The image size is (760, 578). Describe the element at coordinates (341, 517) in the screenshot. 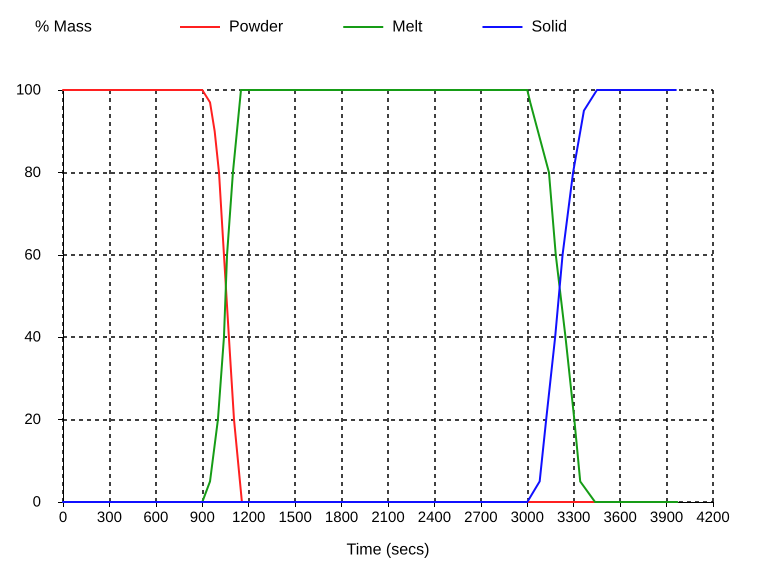

I see `x-tick-label: 1800` at that location.